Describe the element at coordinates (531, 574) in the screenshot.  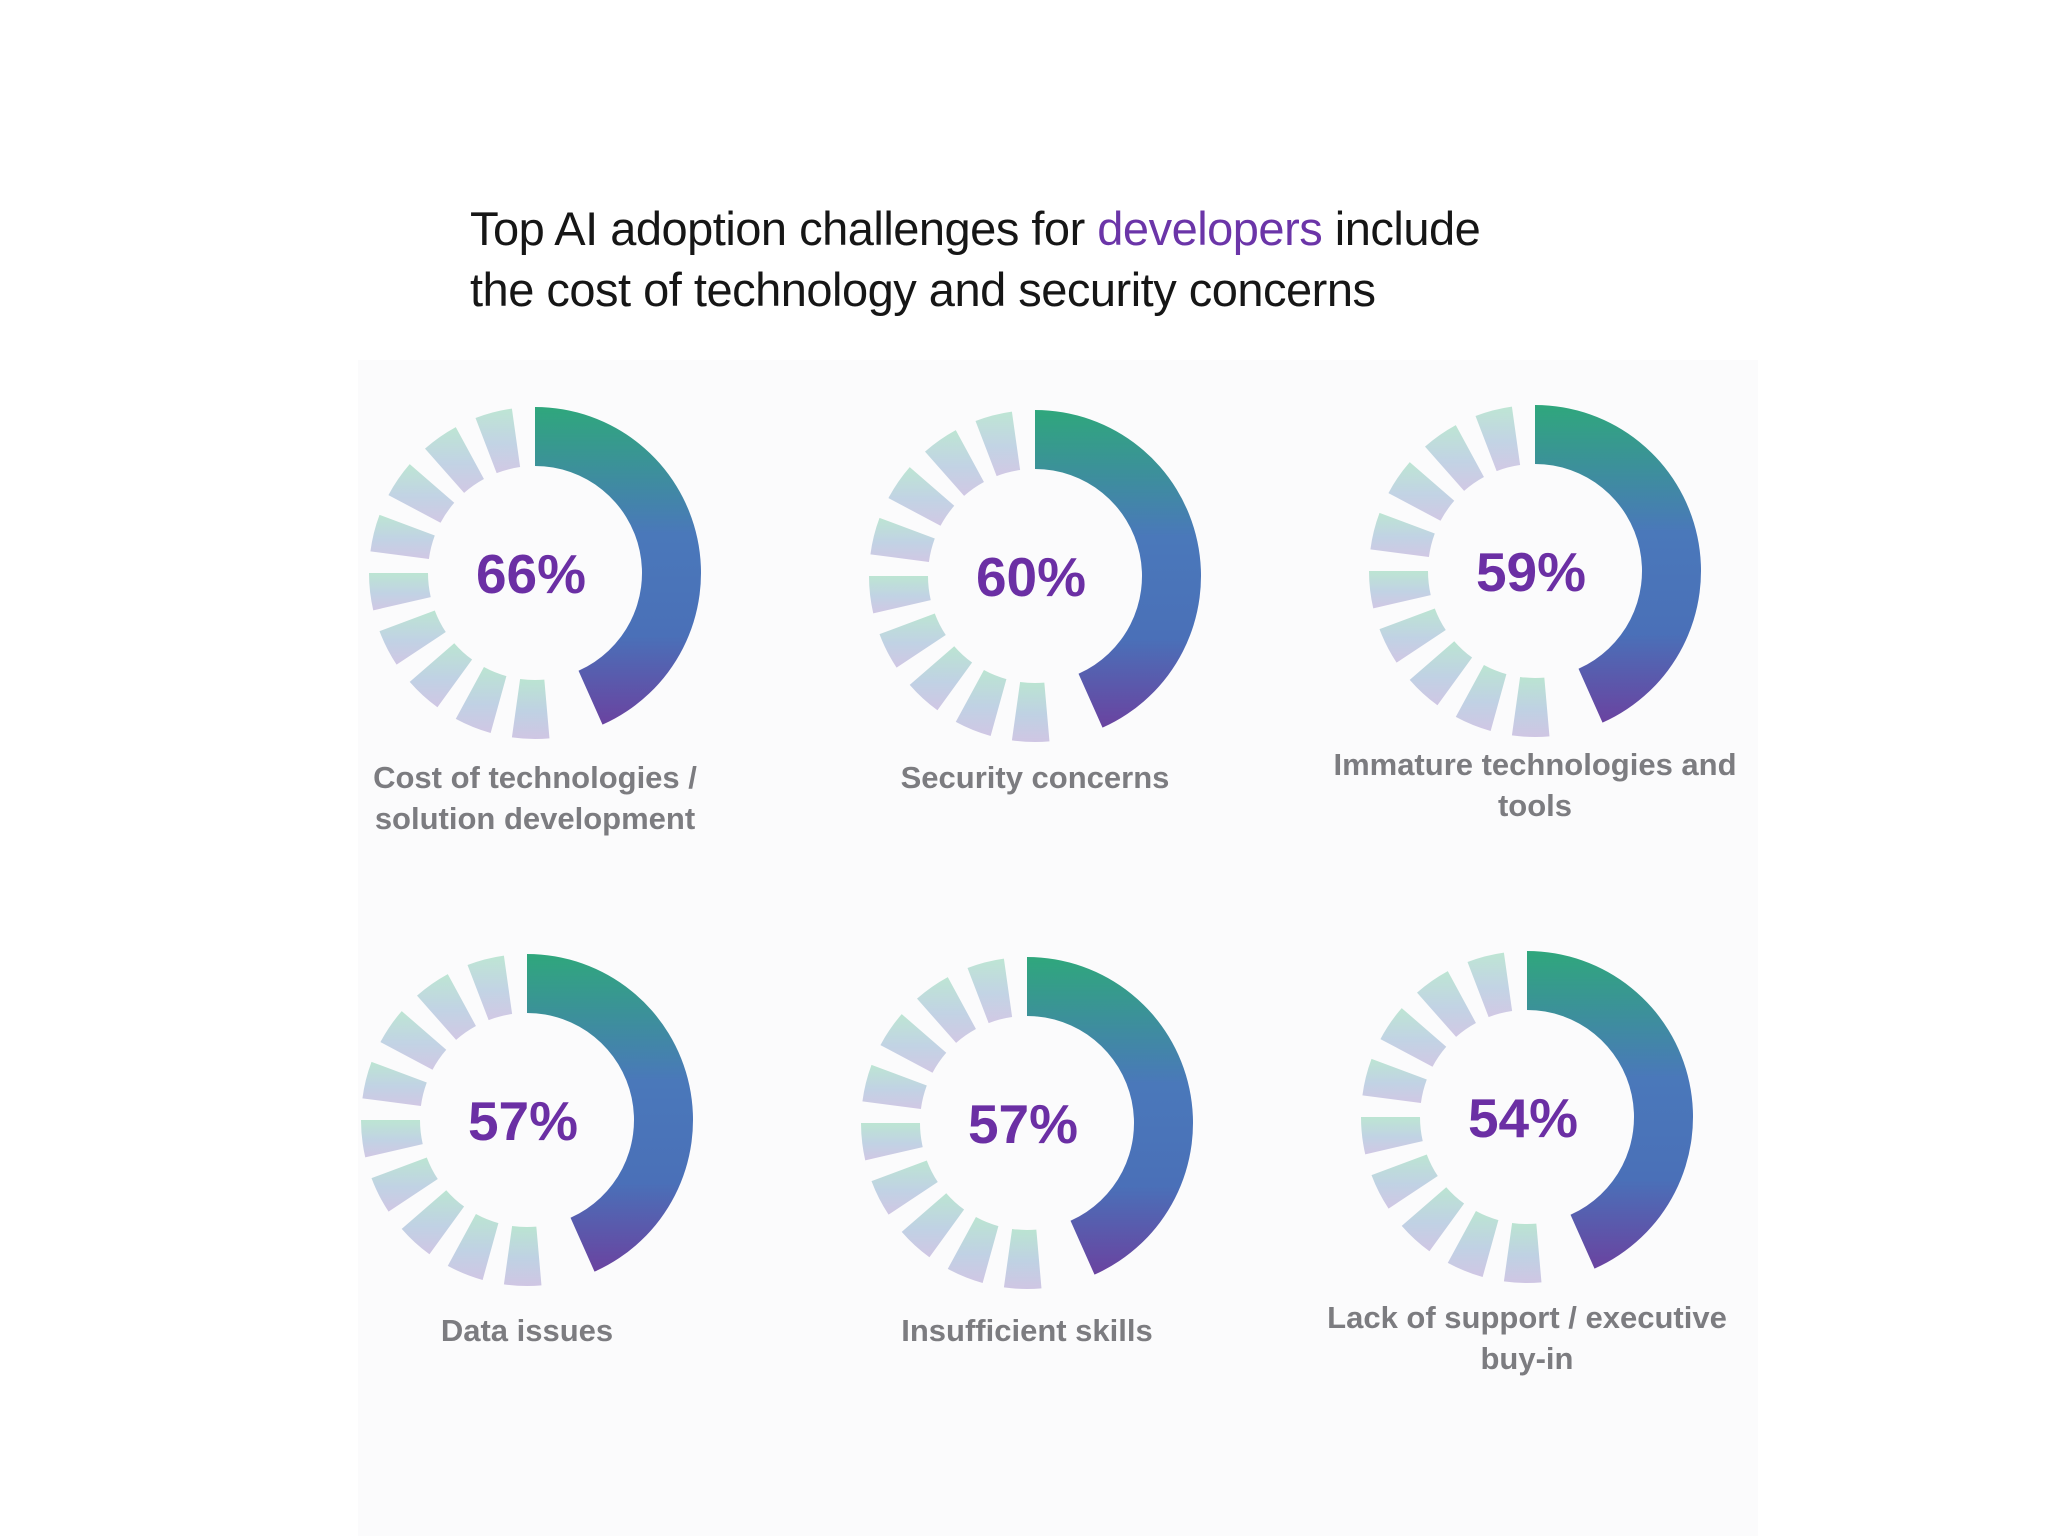
I see `donut-percent-label: 66%` at that location.